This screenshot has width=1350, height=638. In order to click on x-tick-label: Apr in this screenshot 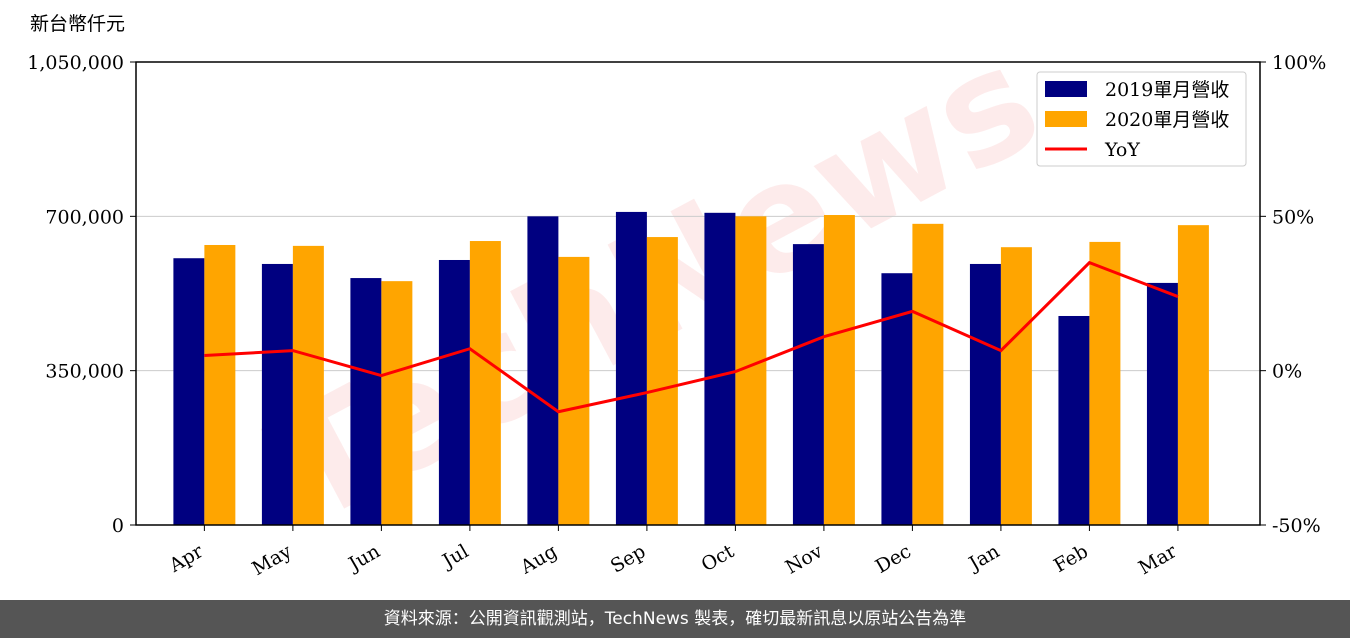, I will do `click(186, 558)`.